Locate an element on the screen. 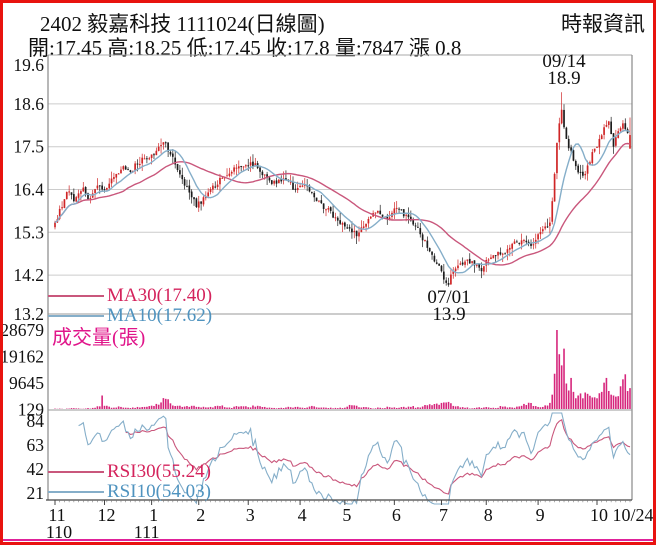 The image size is (656, 545). ma30-legend-row: MA30(17.40) is located at coordinates (130, 296).